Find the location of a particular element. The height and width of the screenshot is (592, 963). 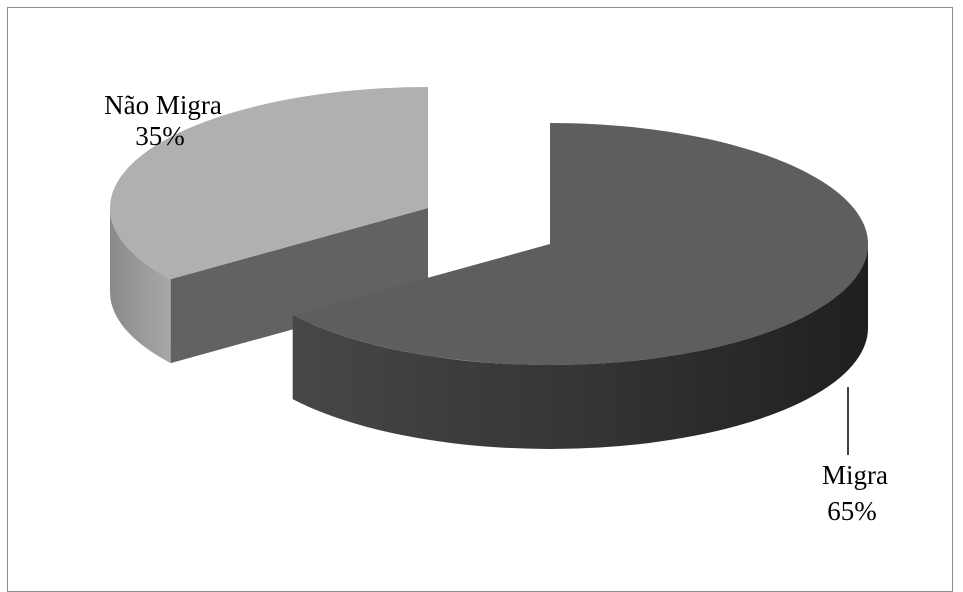

value-nao-migra: 35% is located at coordinates (160, 136).